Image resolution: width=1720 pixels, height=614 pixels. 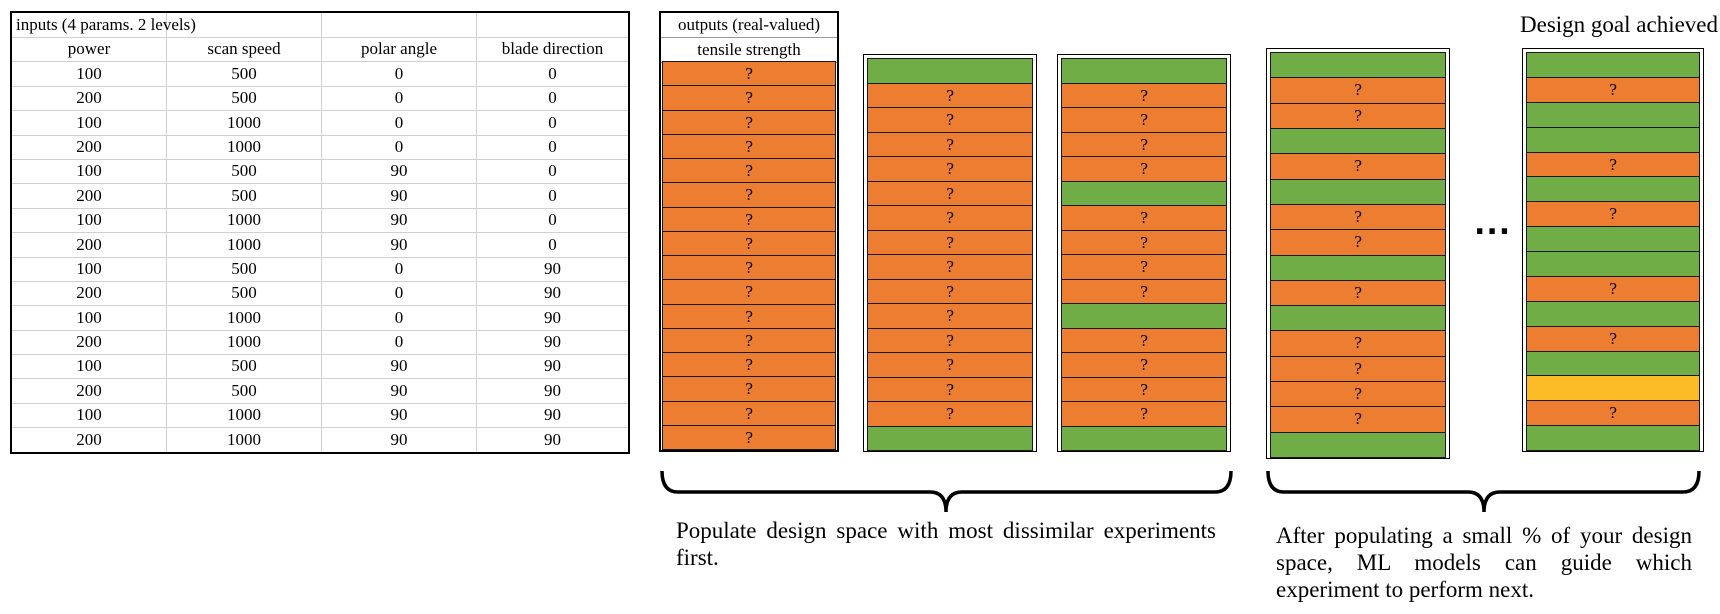 I want to click on header-scan-speed: scan speed, so click(x=244, y=50).